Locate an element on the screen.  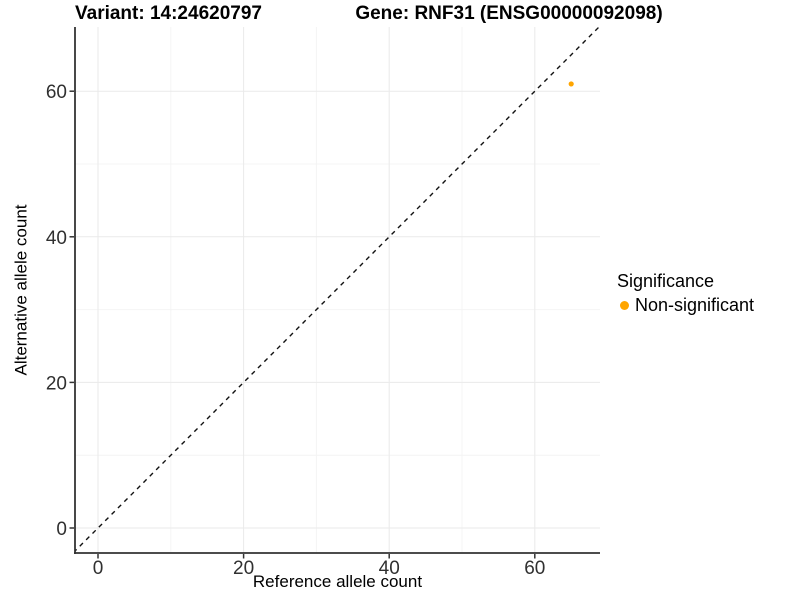
legend-item: Non-significant is located at coordinates (685, 305).